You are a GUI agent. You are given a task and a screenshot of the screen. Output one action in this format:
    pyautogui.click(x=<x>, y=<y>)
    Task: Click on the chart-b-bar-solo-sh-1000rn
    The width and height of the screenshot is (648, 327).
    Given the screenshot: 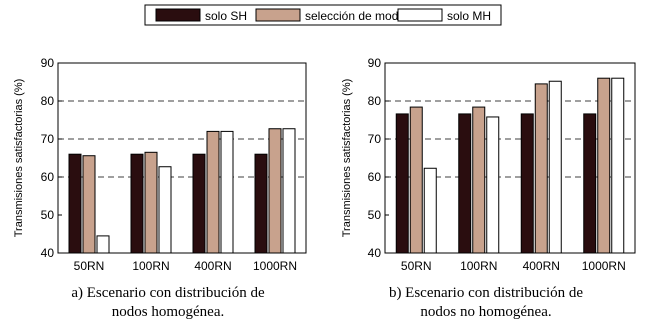 What is the action you would take?
    pyautogui.click(x=590, y=183)
    